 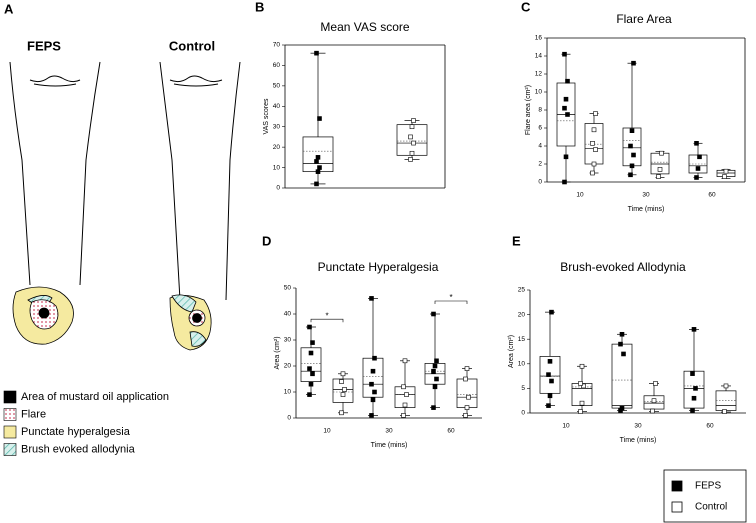 What do you see at coordinates (350, 96) in the screenshot?
I see `chart-panel: B Mean VAS score VAS scores 0 10 20 30 40 50 60 70` at bounding box center [350, 96].